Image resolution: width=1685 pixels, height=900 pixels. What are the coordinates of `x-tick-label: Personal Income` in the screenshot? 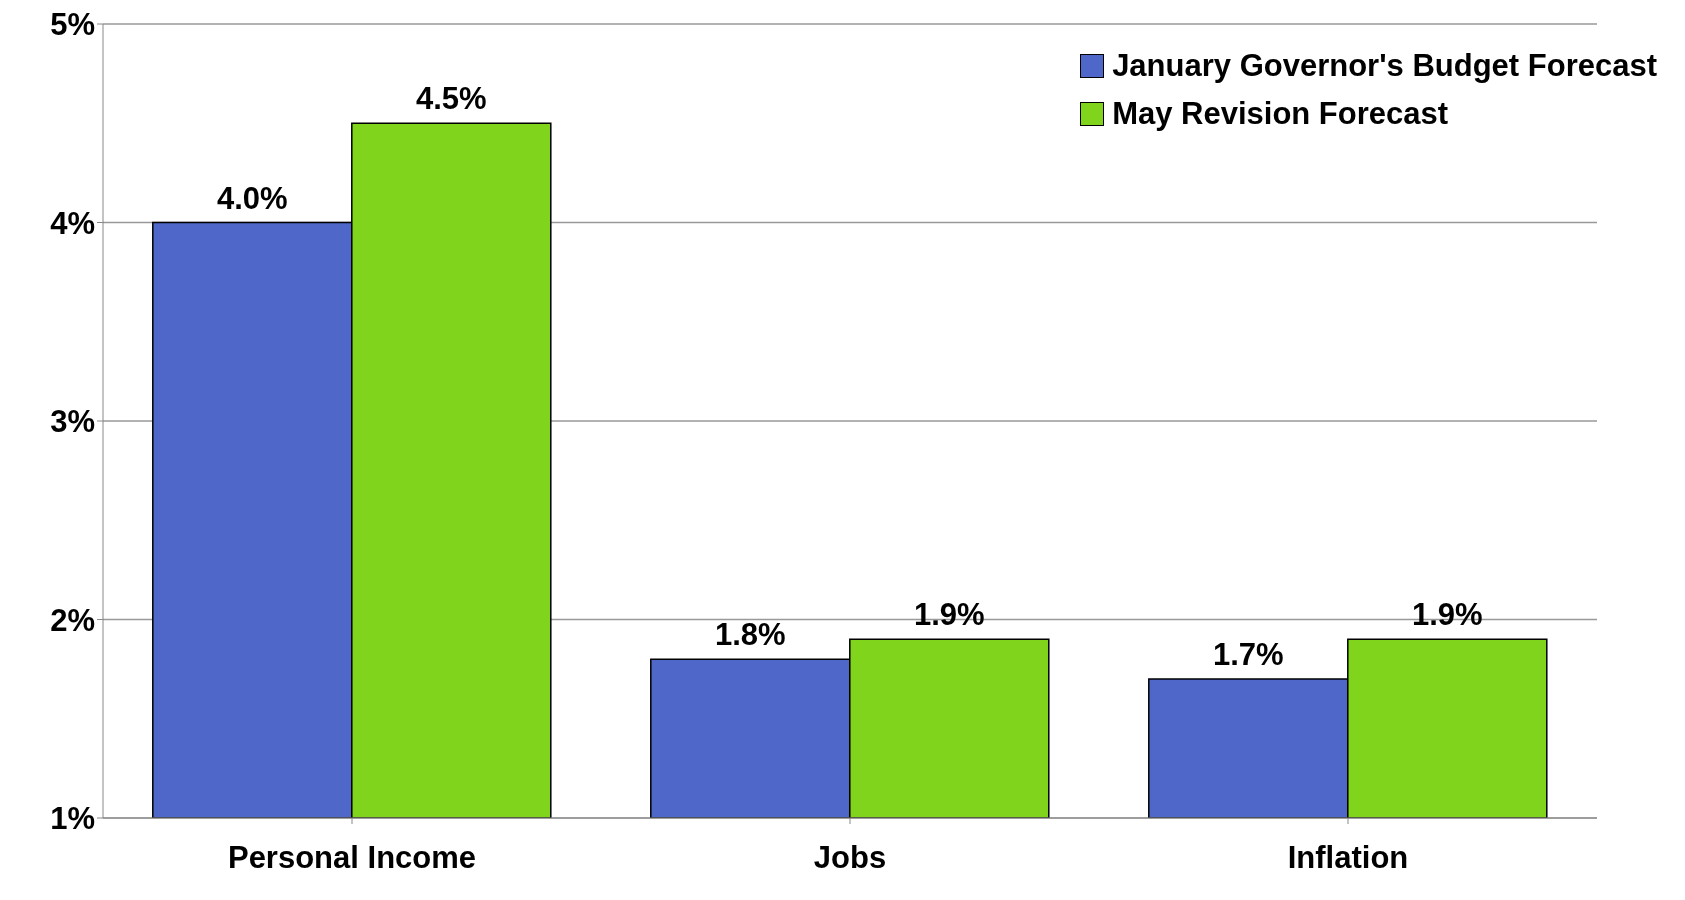 It's located at (352, 858).